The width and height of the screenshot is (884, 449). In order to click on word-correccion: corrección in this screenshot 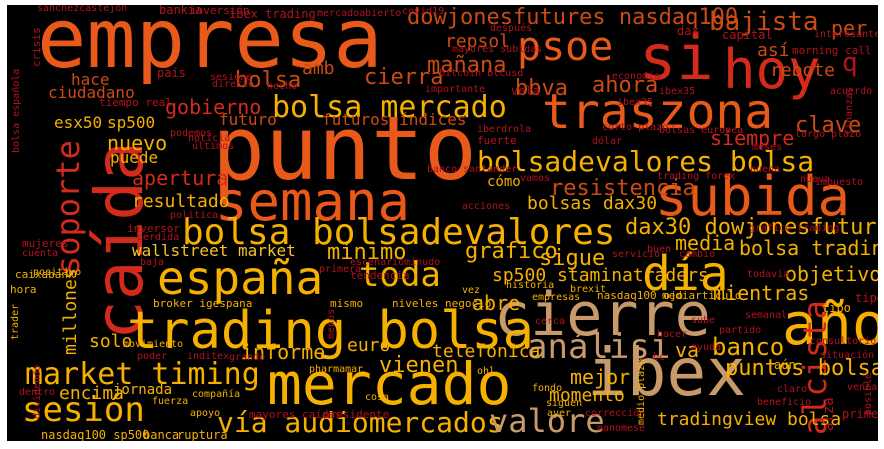, I will do `click(615, 413)`.